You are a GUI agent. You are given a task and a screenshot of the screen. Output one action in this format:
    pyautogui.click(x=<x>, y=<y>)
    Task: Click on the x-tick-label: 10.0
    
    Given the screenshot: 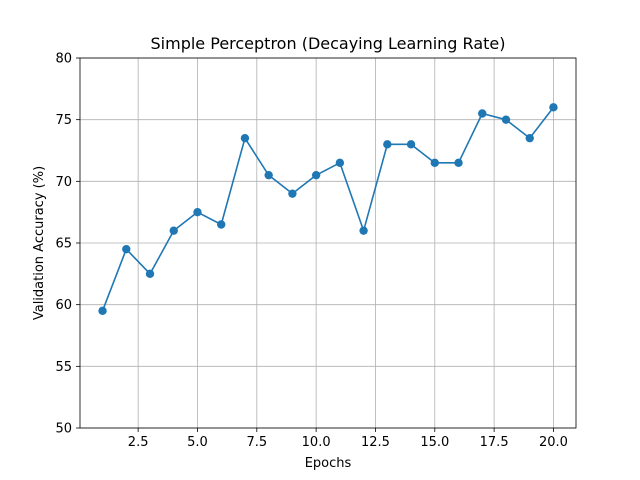 What is the action you would take?
    pyautogui.click(x=316, y=442)
    